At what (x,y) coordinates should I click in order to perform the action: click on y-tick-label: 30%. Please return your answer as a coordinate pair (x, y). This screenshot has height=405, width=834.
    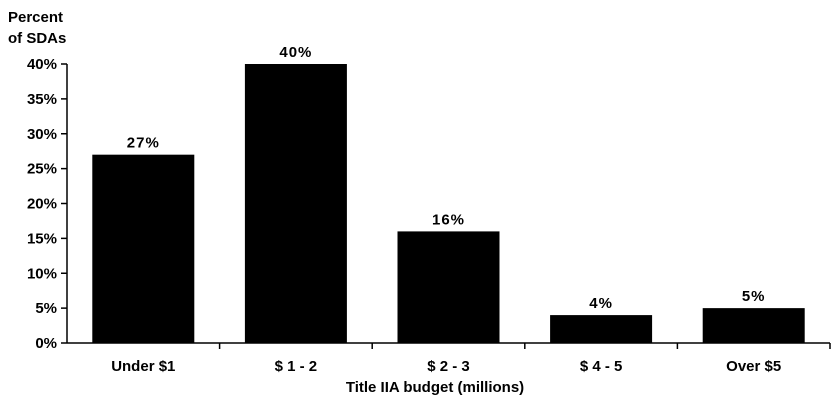
    Looking at the image, I should click on (42, 134).